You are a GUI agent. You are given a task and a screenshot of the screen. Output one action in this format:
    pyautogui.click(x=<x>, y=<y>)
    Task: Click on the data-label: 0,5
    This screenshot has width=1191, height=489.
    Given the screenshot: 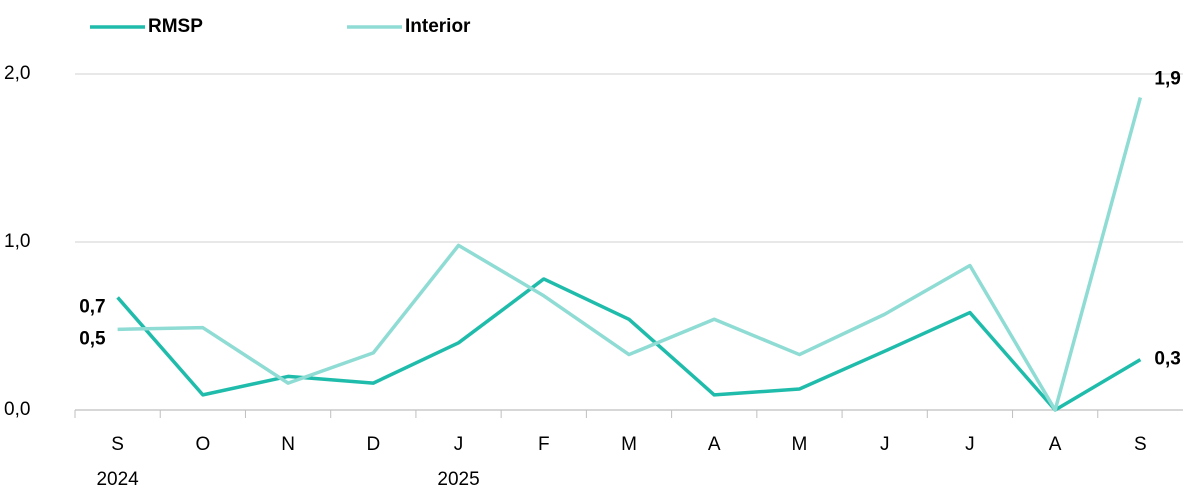 What is the action you would take?
    pyautogui.click(x=92, y=338)
    